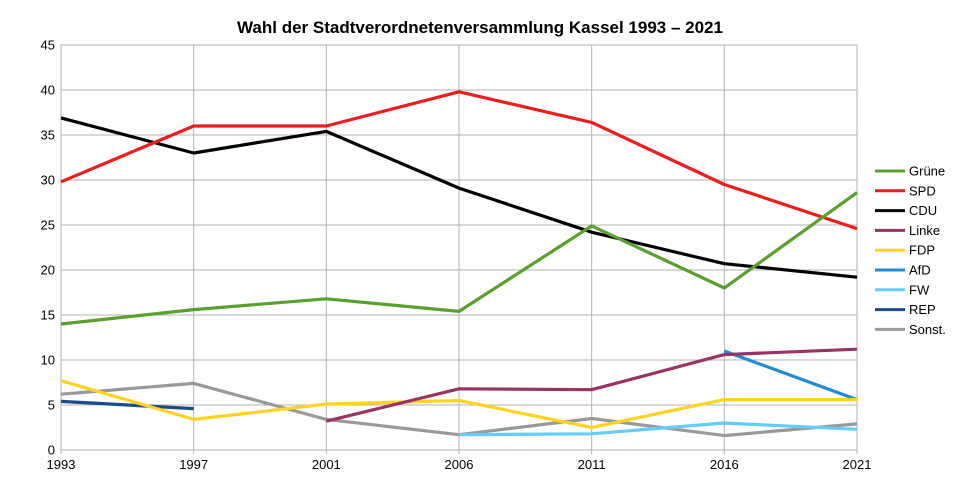  Describe the element at coordinates (920, 270) in the screenshot. I see `legend-label: AfD` at that location.